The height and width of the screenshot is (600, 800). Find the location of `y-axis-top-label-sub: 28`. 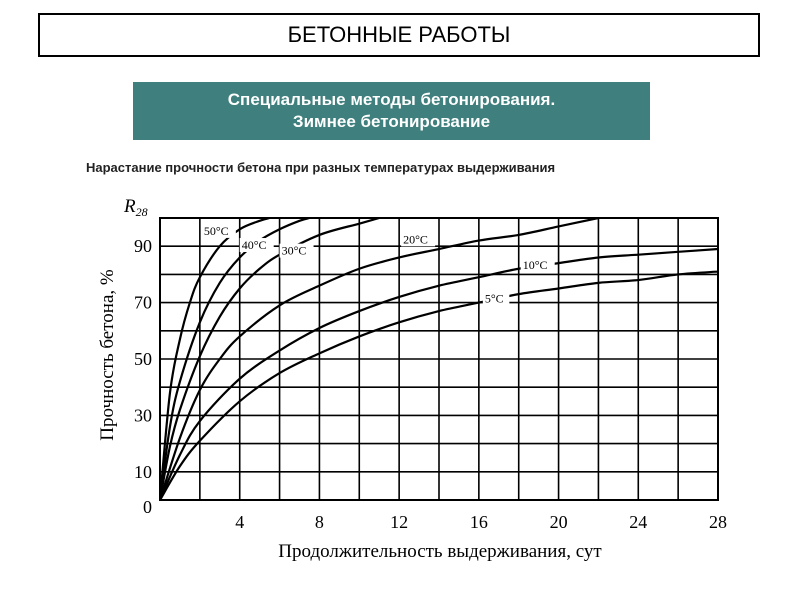

y-axis-top-label-sub: 28 is located at coordinates (142, 212).